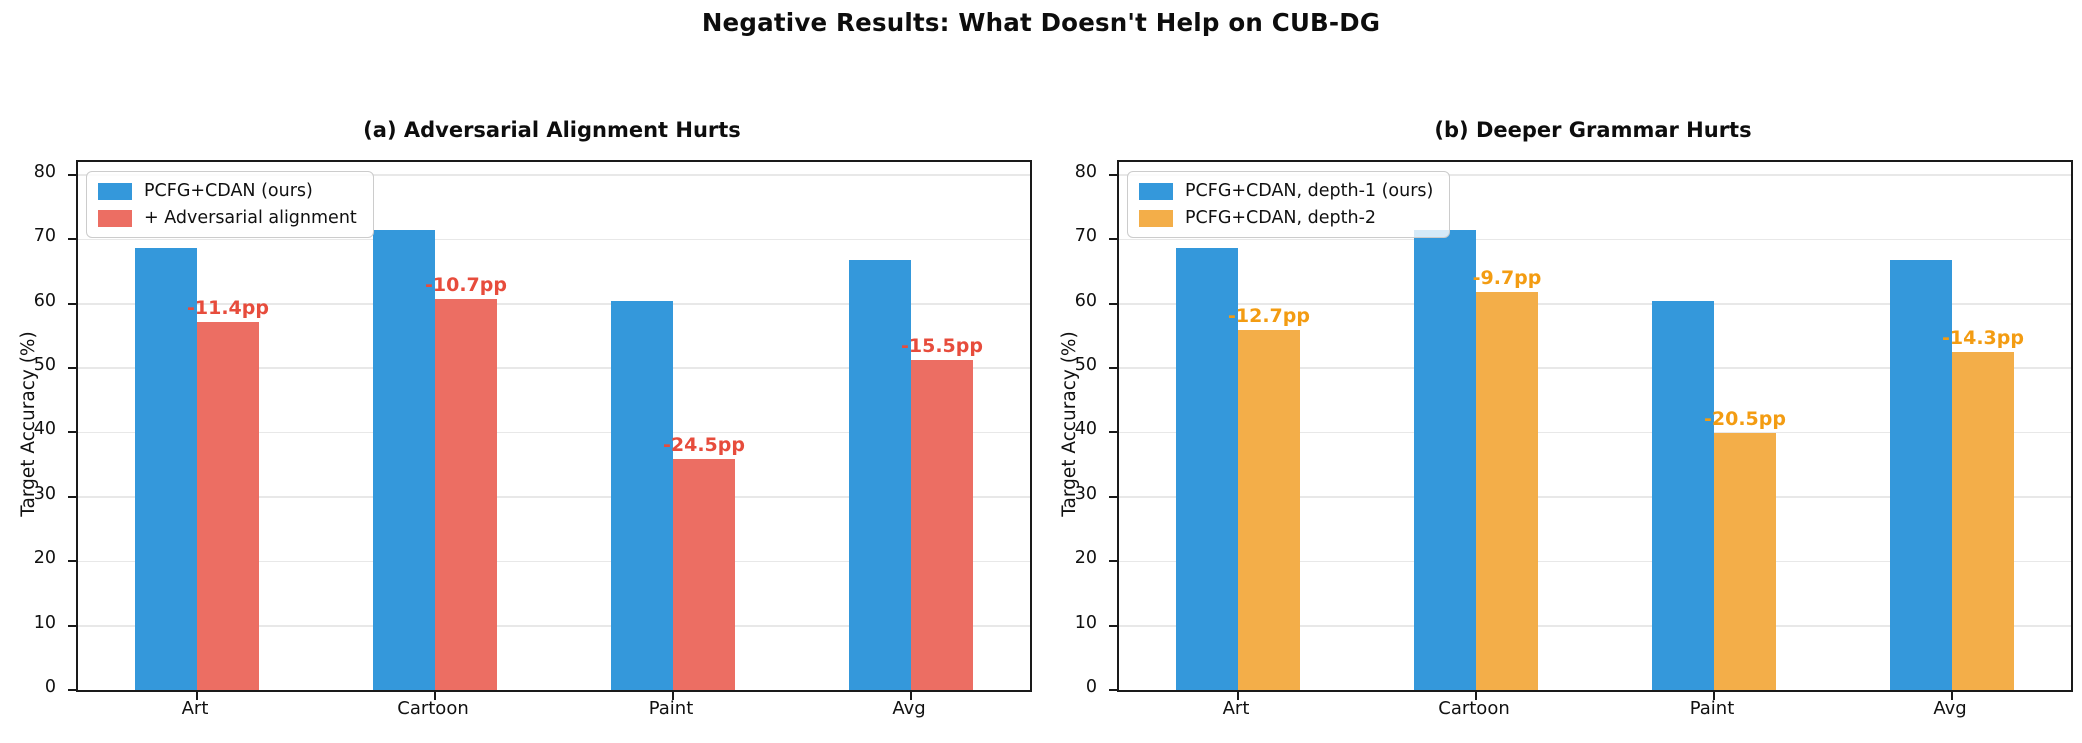 The height and width of the screenshot is (743, 2082). What do you see at coordinates (466, 284) in the screenshot?
I see `delta-annotation-cartoon: -10.7pp` at bounding box center [466, 284].